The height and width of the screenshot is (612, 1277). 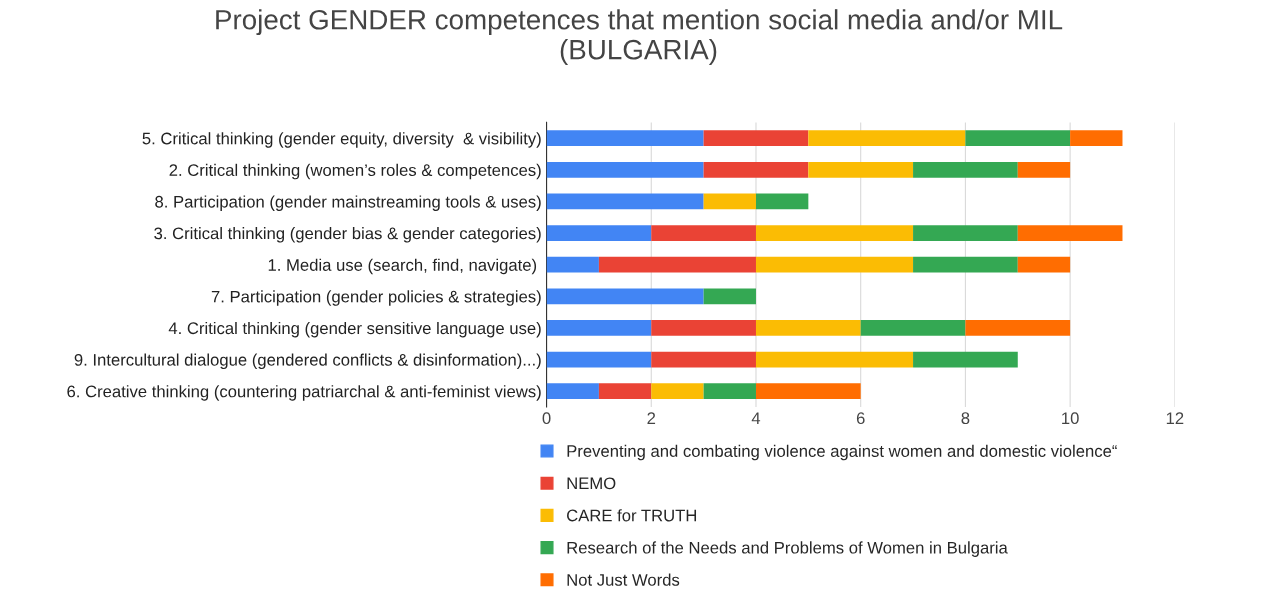 What do you see at coordinates (348, 203) in the screenshot?
I see `y-tick-label: 8. Participation (gender mainstreaming tools & uses)` at bounding box center [348, 203].